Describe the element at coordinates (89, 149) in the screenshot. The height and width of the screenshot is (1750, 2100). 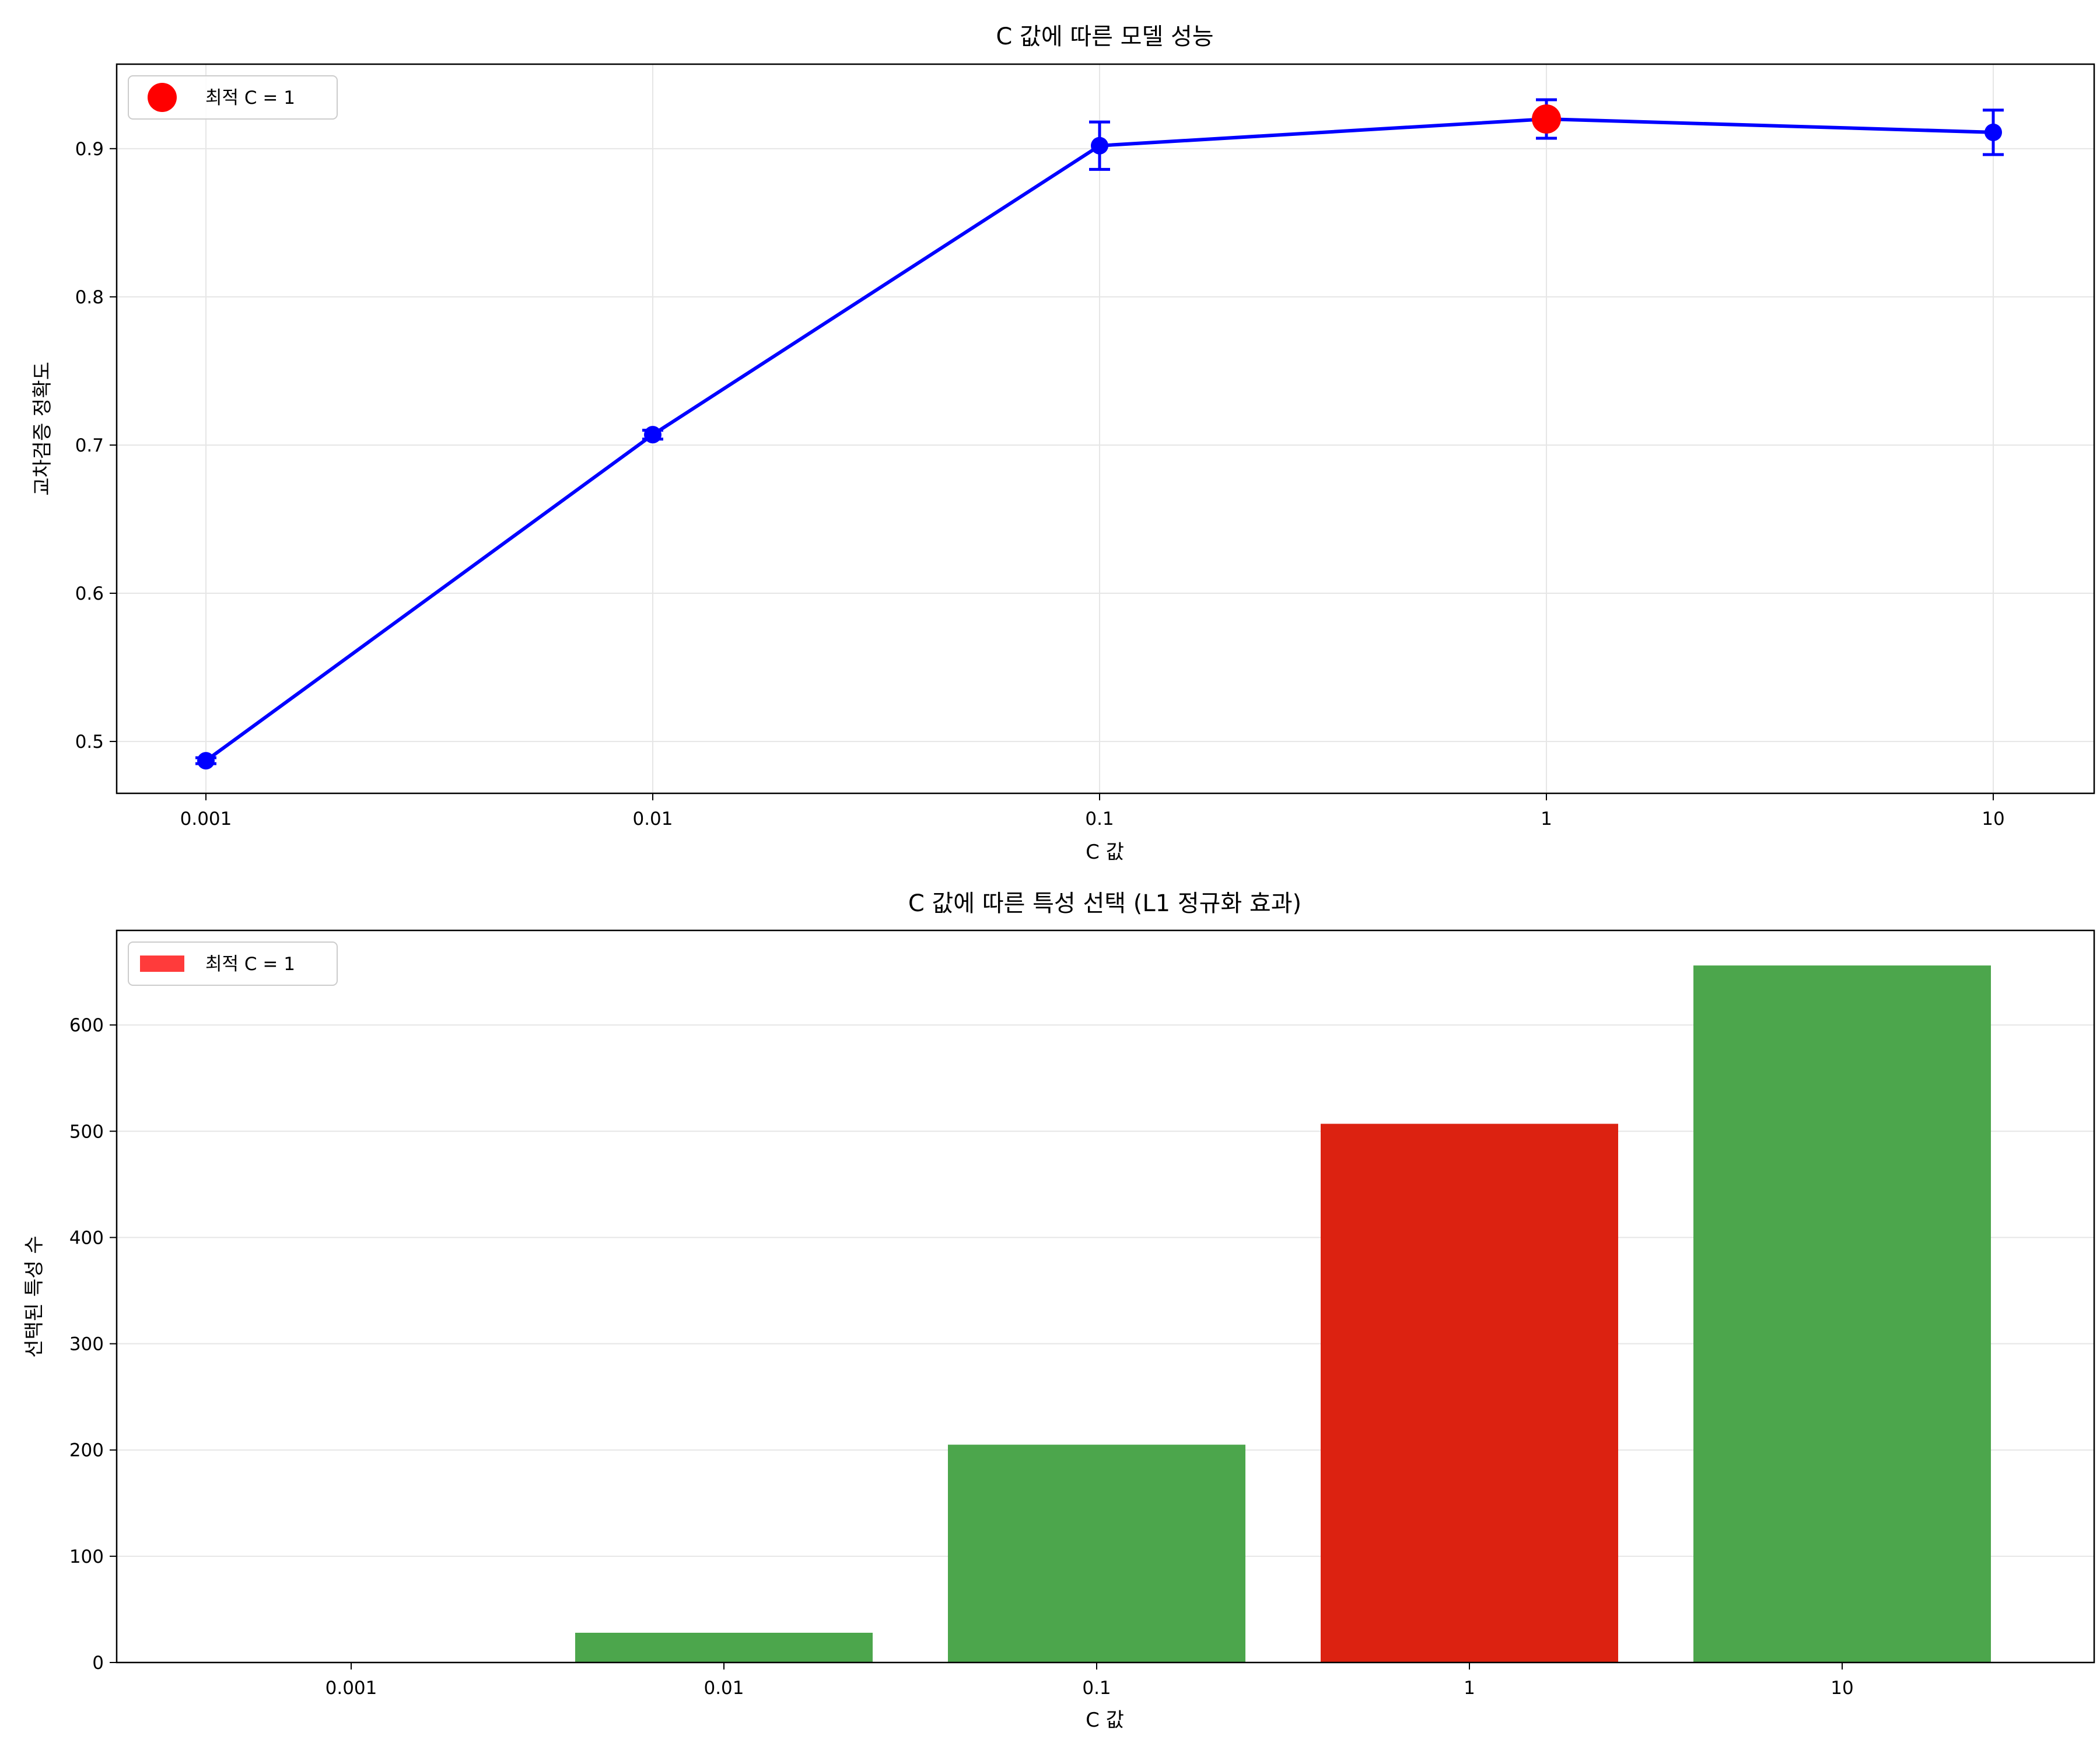
I see `chart1-y-tick-label: 0.9` at that location.